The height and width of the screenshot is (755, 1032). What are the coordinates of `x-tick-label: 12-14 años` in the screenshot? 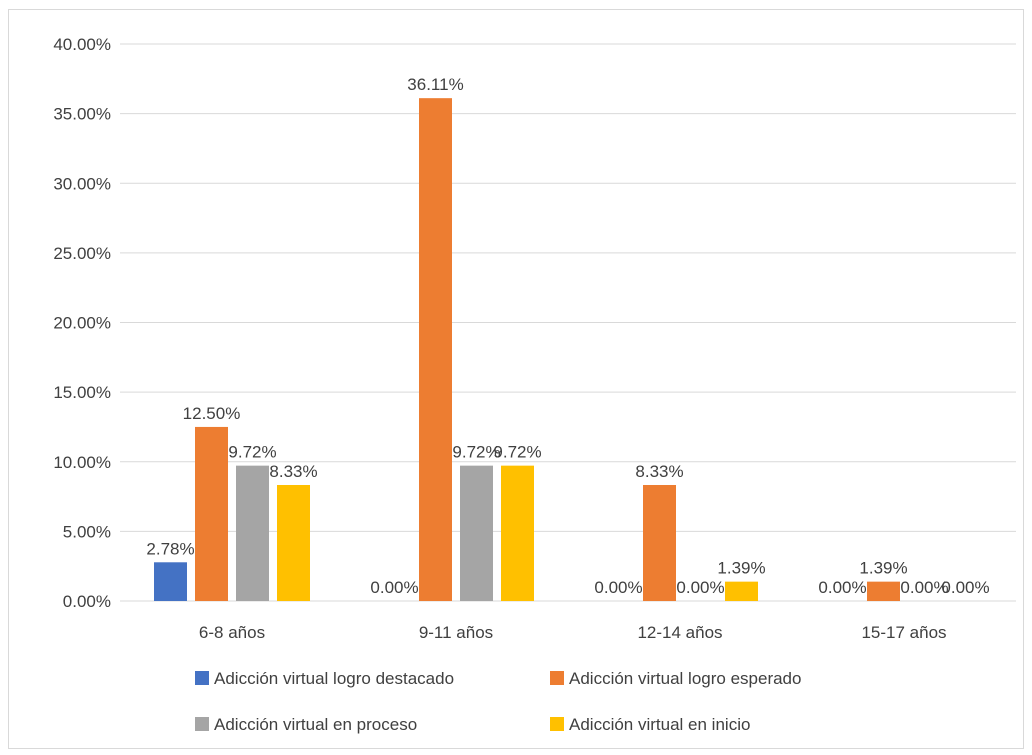 It's located at (679, 632).